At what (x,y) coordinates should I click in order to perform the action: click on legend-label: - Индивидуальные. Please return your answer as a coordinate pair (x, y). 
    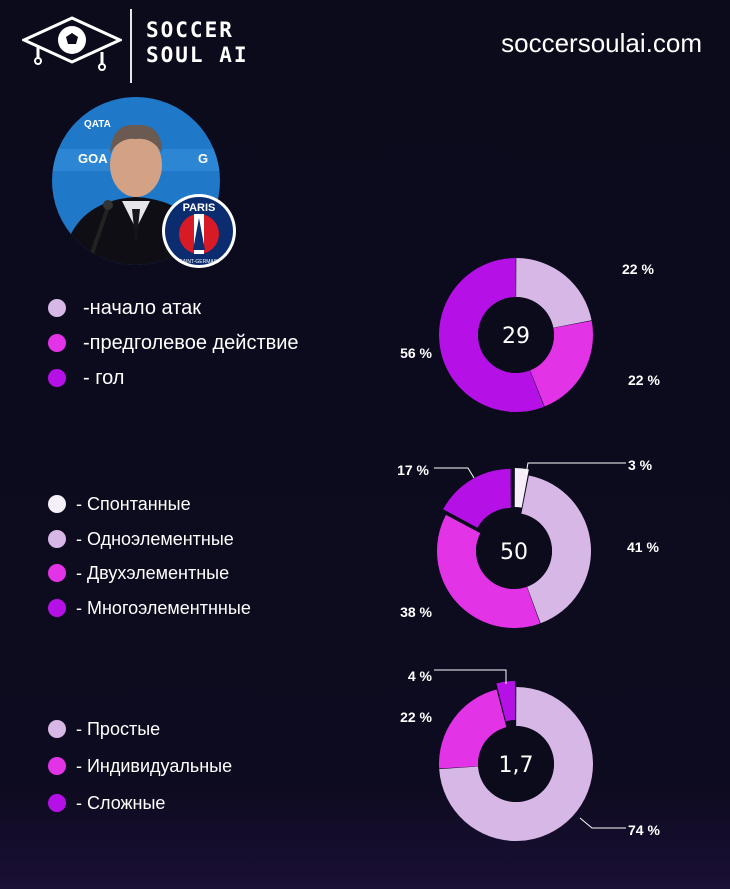
    Looking at the image, I should click on (154, 766).